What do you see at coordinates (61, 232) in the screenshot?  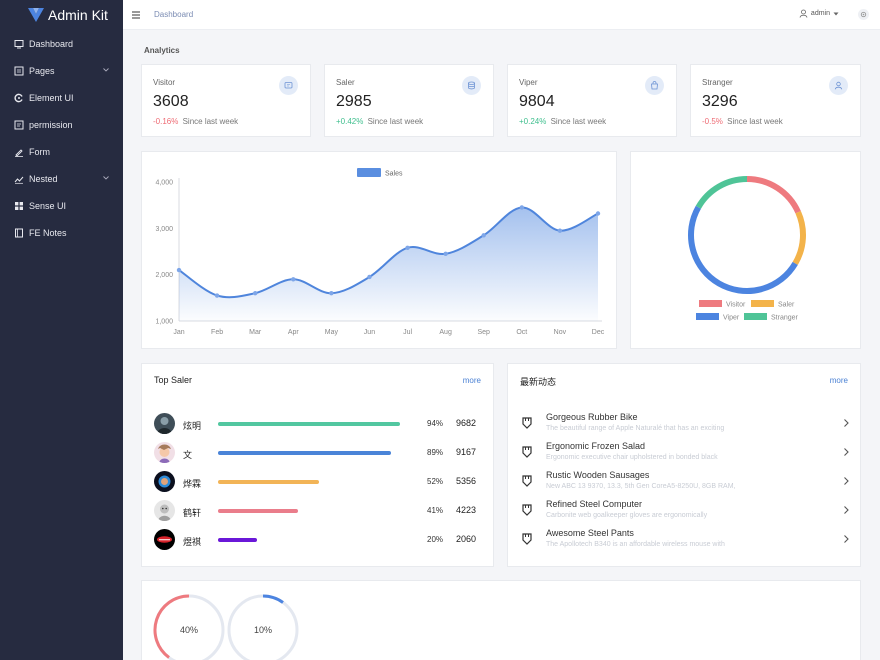 I see `sidebar-item-fe-notes: FE Notes` at bounding box center [61, 232].